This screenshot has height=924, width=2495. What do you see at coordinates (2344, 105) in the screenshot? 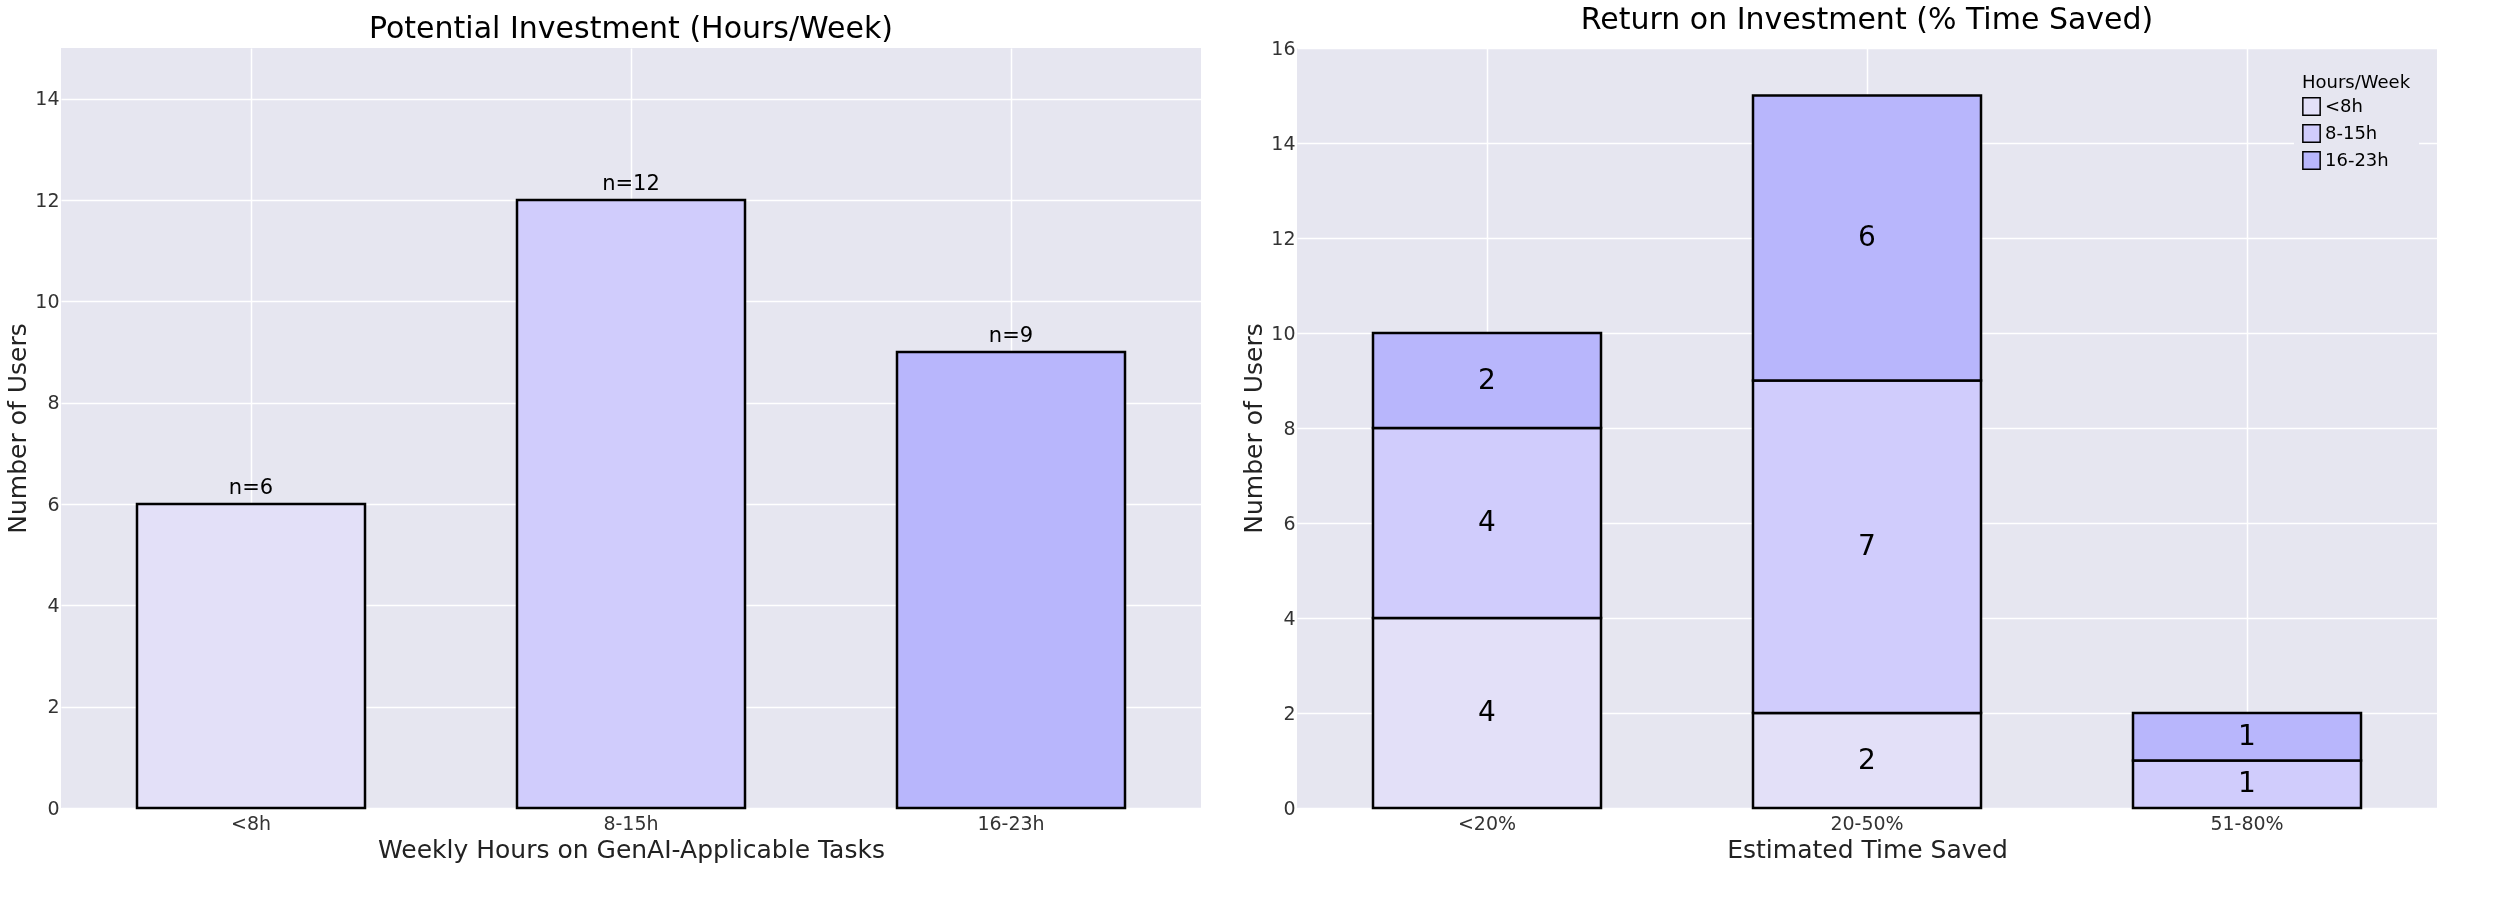
I see `legend-label: <8h` at bounding box center [2344, 105].